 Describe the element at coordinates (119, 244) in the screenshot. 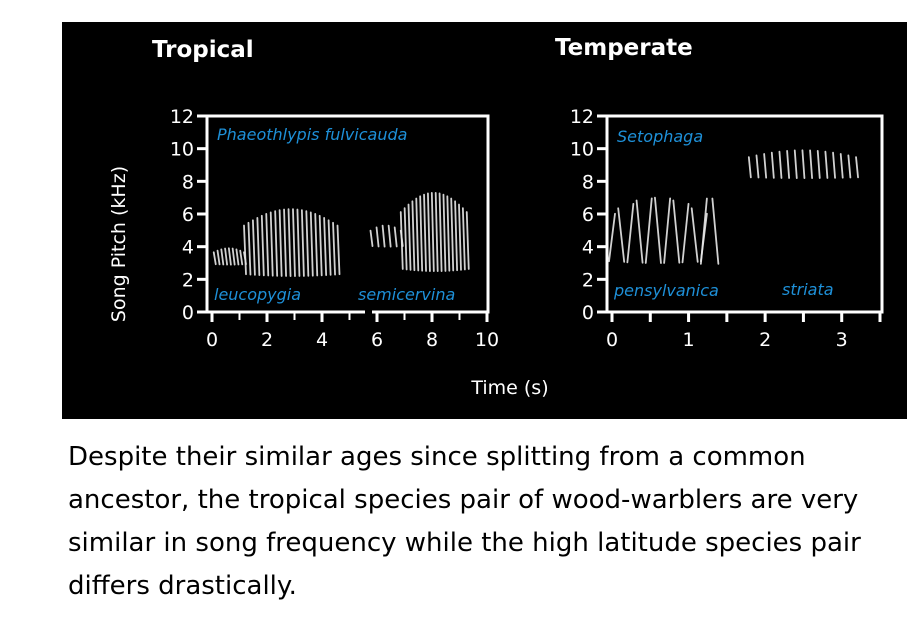

I see `y-axis-label: Song Pitch (kHz)` at that location.